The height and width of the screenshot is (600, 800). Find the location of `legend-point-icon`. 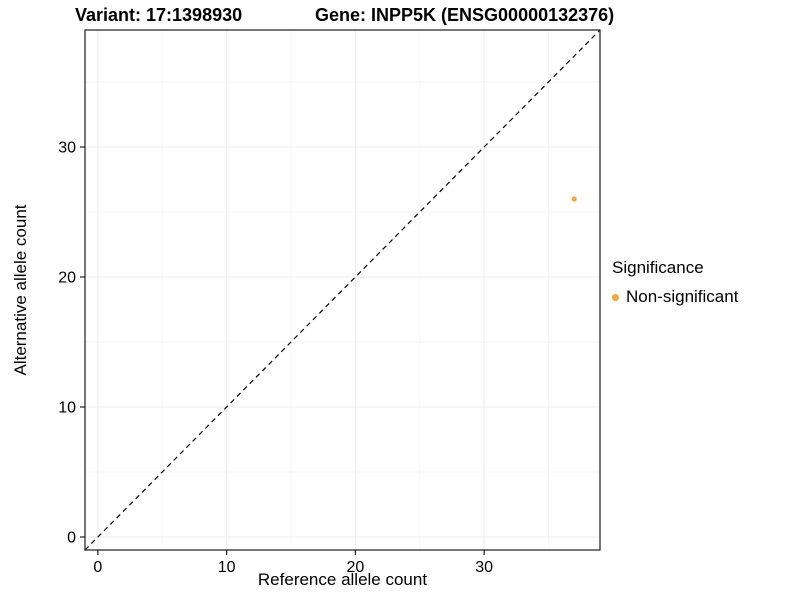

legend-point-icon is located at coordinates (615, 297).